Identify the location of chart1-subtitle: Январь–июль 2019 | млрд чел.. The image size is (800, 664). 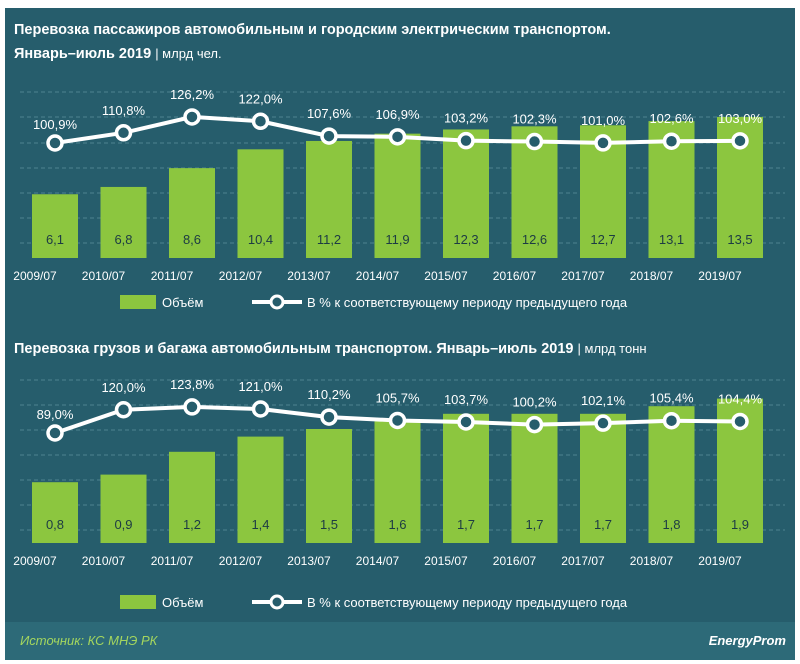
(118, 54).